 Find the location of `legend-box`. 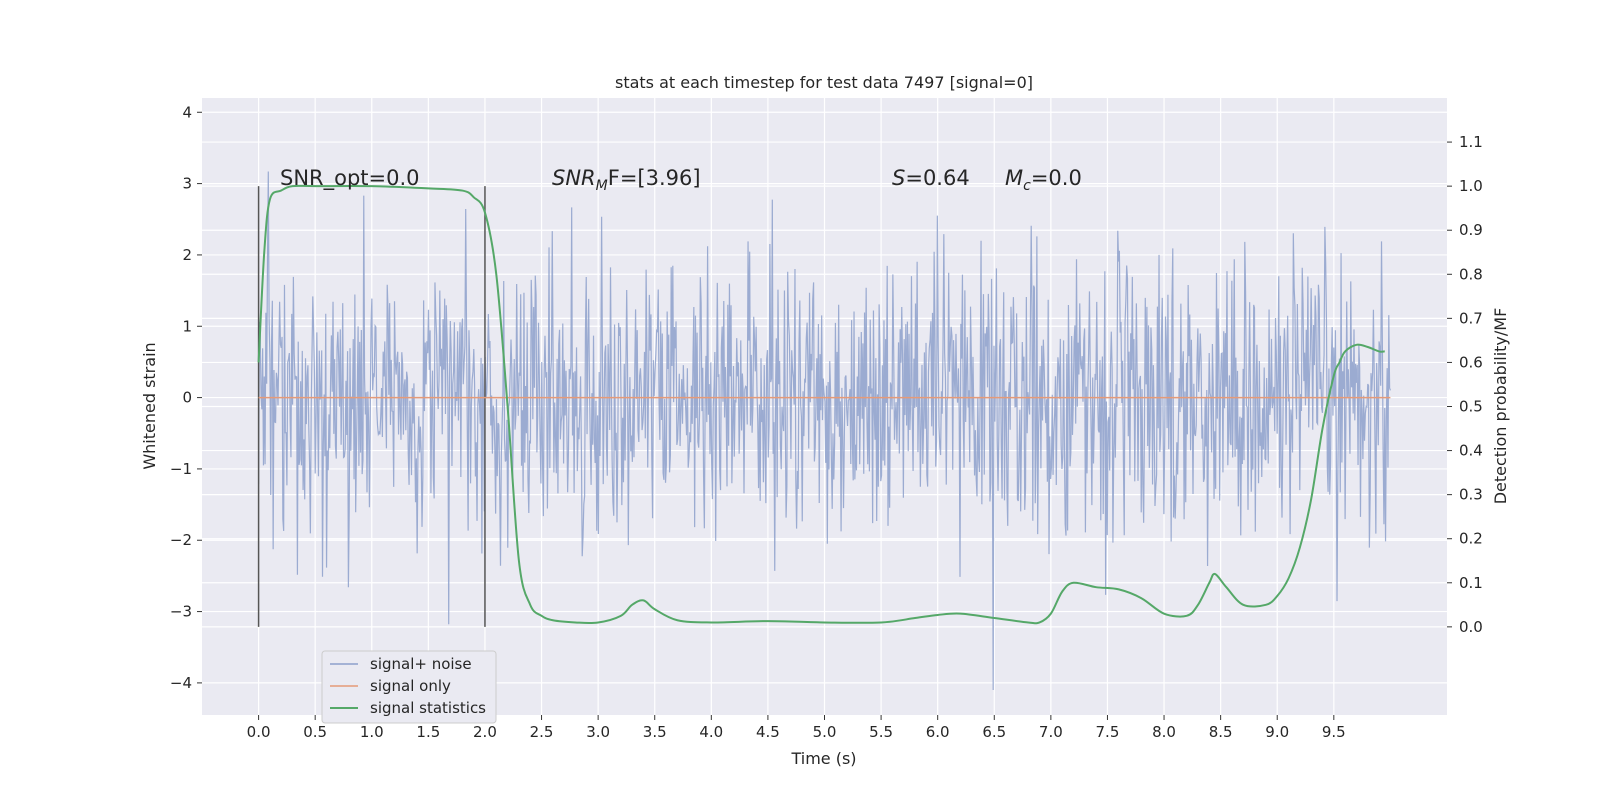

legend-box is located at coordinates (409, 687).